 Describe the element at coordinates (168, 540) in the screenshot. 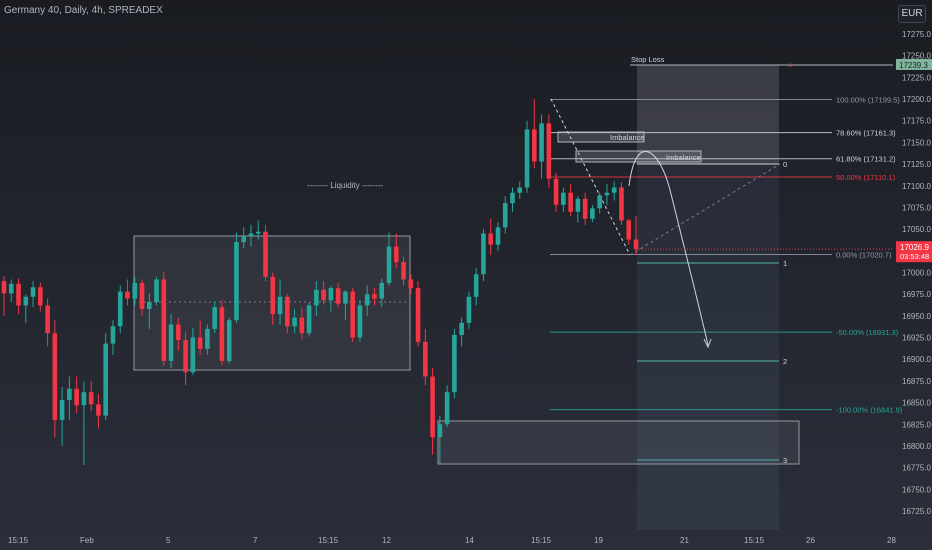

I see `x-tick-label: 5` at that location.